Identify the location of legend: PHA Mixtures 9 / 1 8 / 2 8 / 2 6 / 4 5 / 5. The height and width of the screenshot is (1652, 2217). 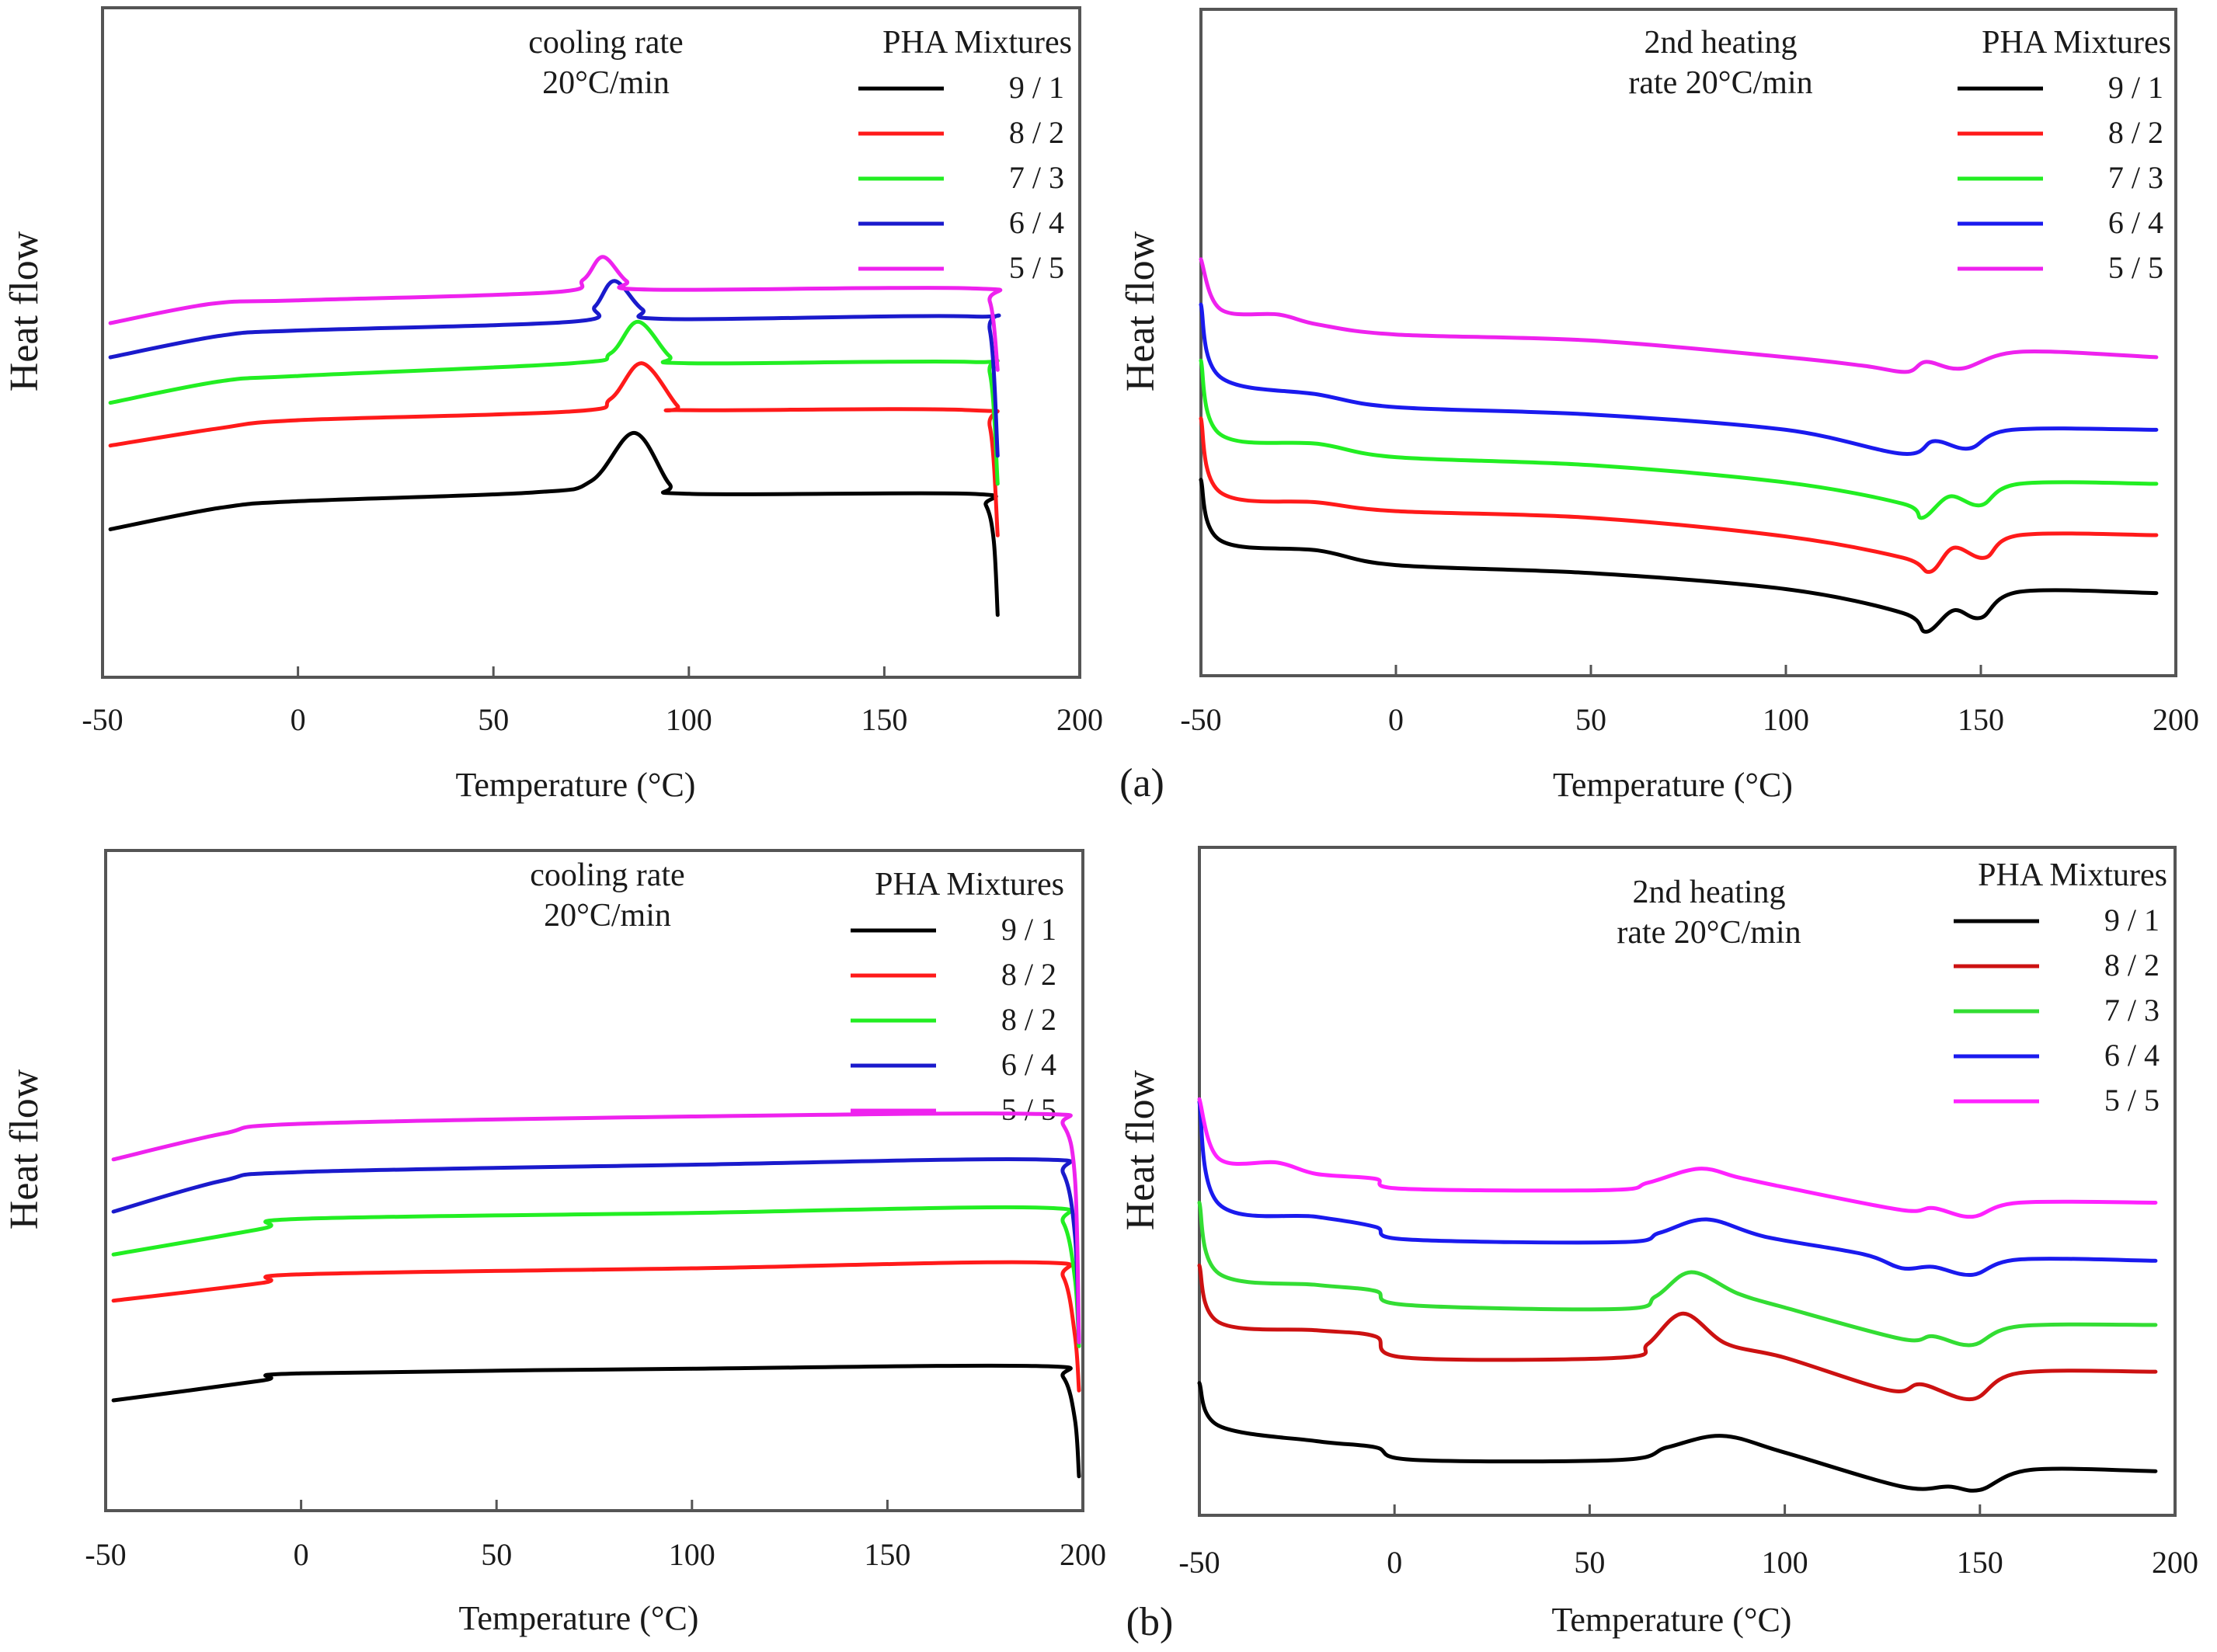
(958, 997).